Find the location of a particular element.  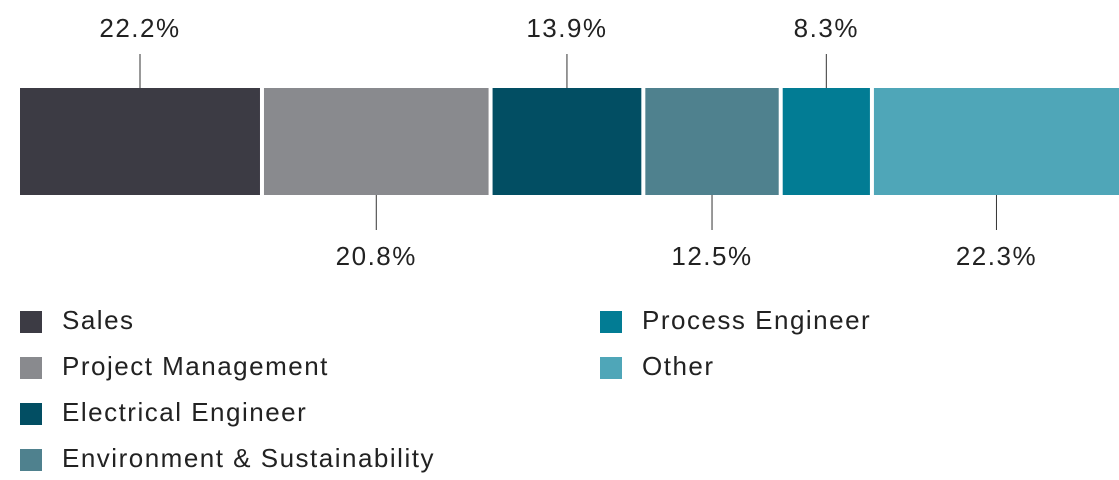

value-label: 22.2% is located at coordinates (139, 28).